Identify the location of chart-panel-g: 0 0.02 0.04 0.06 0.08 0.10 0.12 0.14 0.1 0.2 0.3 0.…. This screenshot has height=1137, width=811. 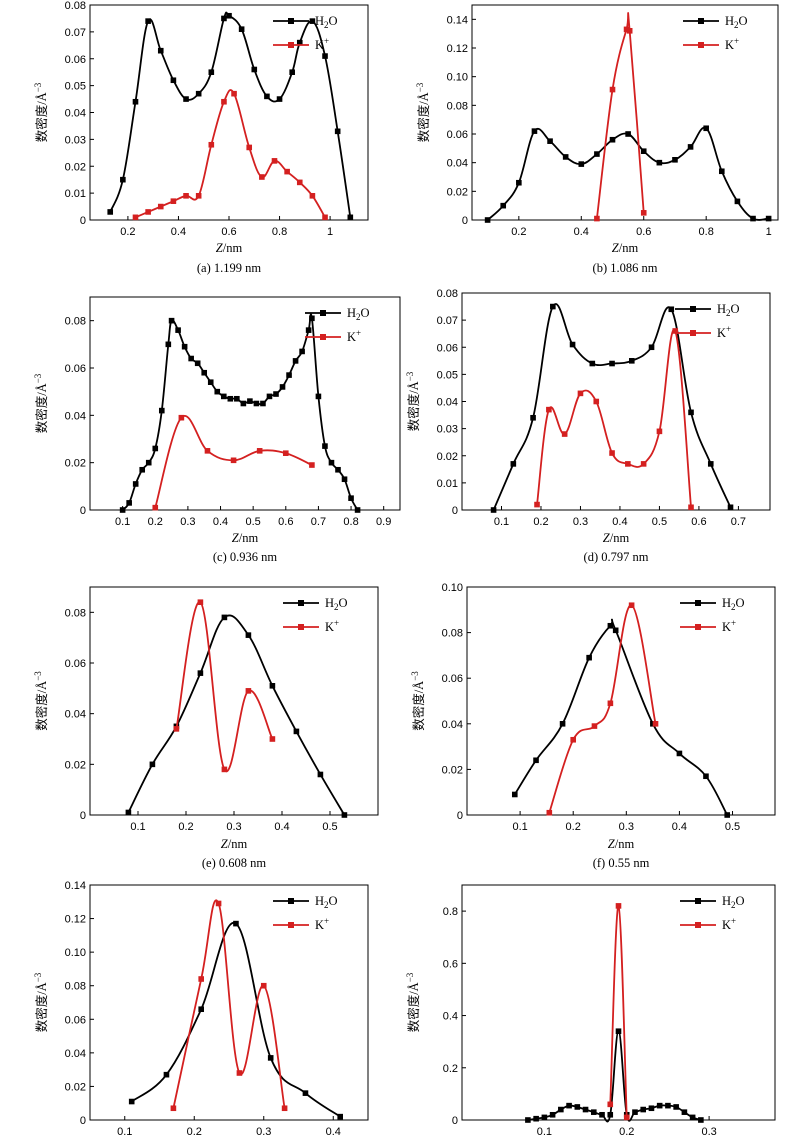
(201, 1008).